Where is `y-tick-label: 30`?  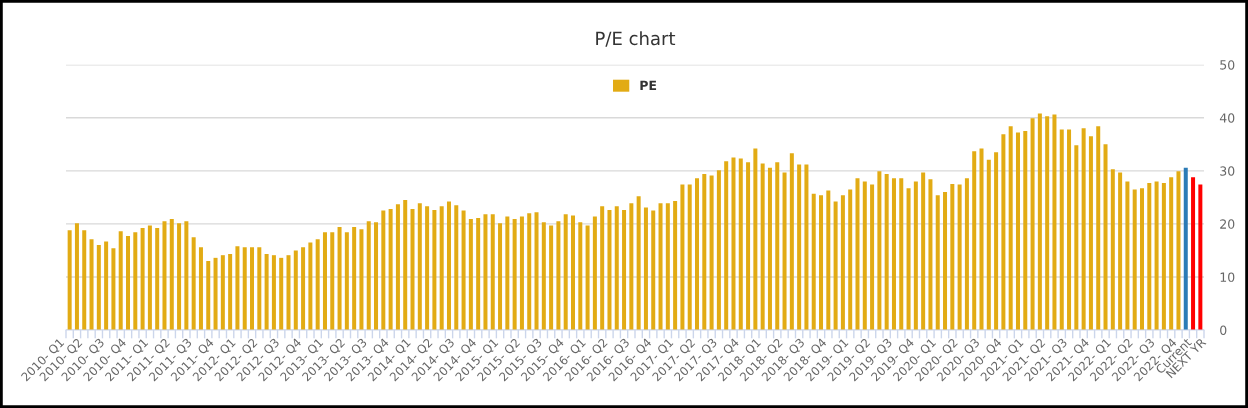 y-tick-label: 30 is located at coordinates (1227, 171).